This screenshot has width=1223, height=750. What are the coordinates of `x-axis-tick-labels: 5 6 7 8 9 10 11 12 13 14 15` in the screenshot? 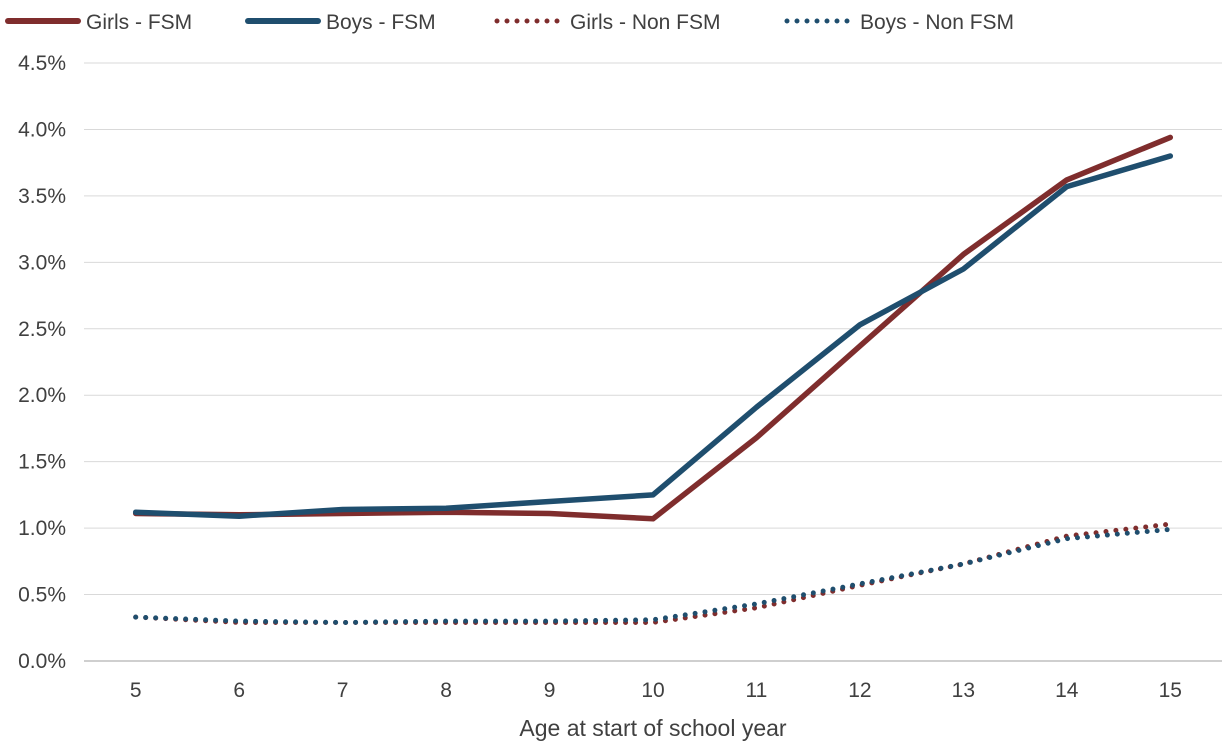 It's located at (656, 690).